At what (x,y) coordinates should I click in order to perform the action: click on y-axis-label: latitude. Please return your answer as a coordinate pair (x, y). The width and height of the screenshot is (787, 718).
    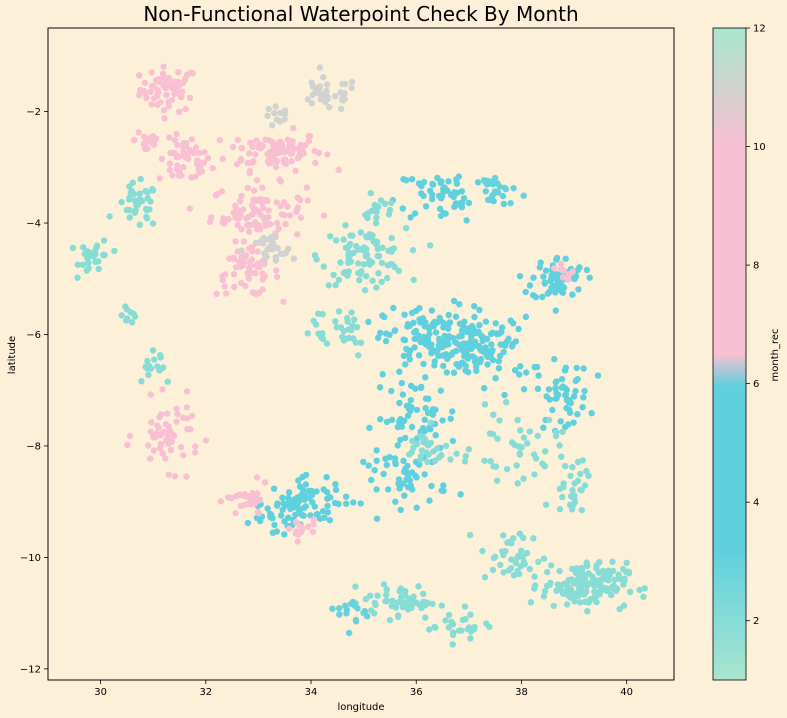
    Looking at the image, I should click on (12, 355).